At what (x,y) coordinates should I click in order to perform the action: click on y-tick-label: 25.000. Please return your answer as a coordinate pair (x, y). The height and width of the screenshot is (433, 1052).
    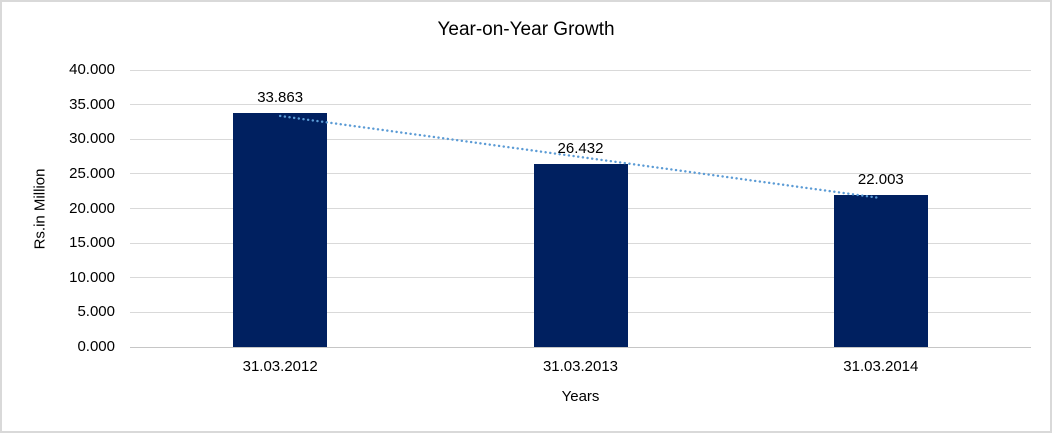
    Looking at the image, I should click on (92, 173).